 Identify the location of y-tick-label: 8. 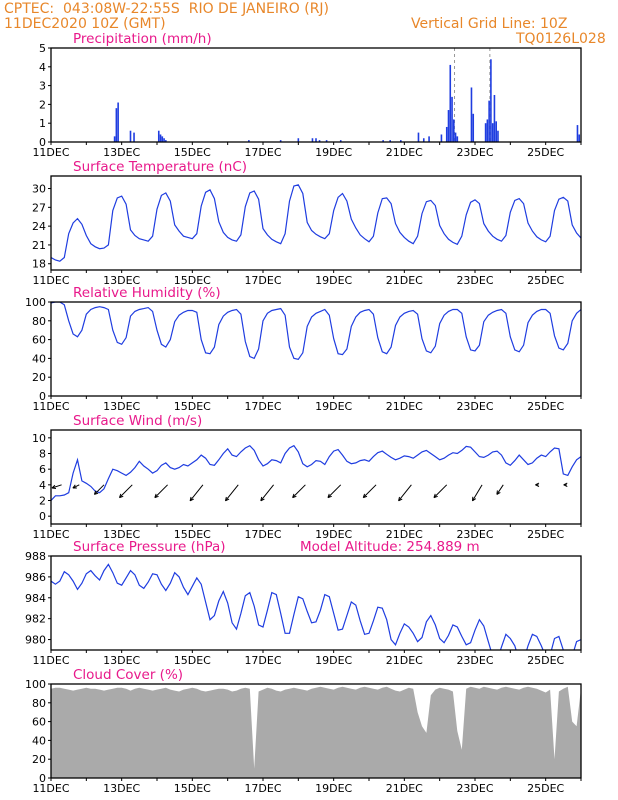
(42, 454).